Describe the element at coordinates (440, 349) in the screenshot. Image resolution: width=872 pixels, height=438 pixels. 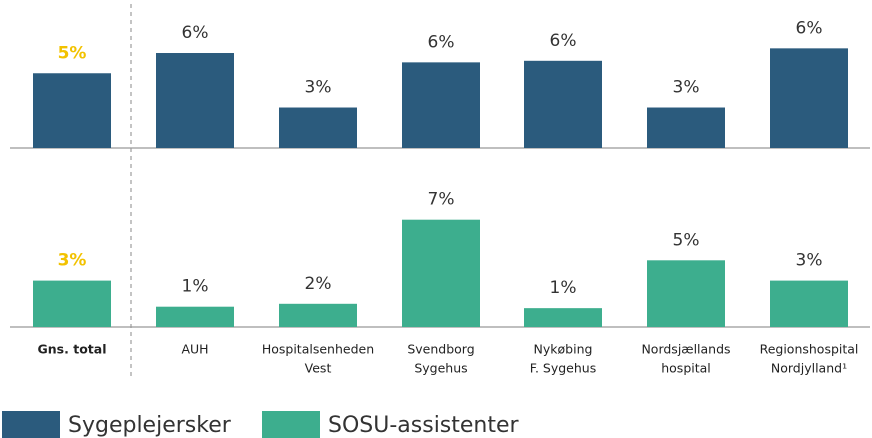
I see `category-label: Svendborg` at that location.